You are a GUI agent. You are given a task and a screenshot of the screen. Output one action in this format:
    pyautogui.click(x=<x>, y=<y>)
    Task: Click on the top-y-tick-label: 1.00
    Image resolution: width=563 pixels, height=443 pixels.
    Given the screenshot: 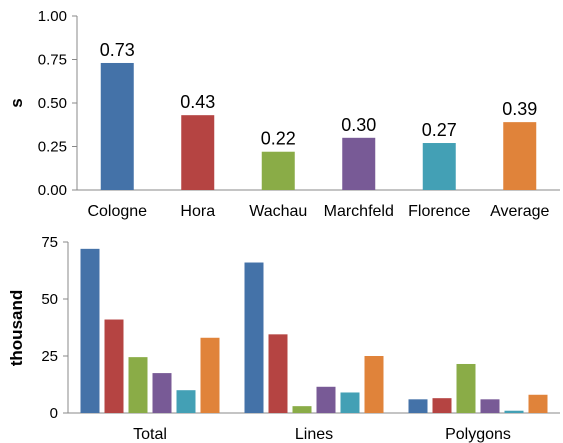 What is the action you would take?
    pyautogui.click(x=52, y=16)
    